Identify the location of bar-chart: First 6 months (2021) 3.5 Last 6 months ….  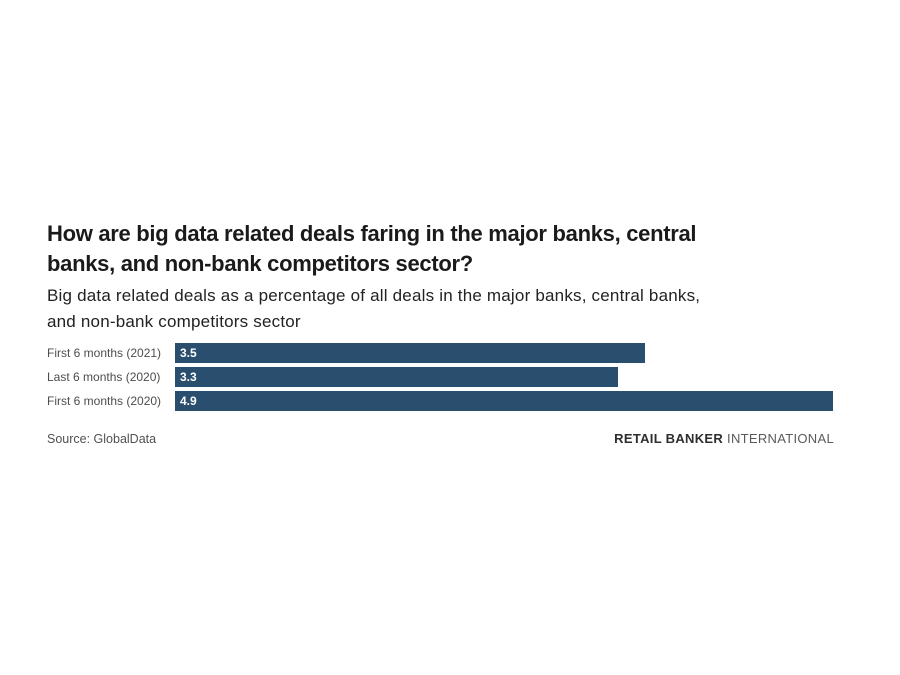
(440, 379).